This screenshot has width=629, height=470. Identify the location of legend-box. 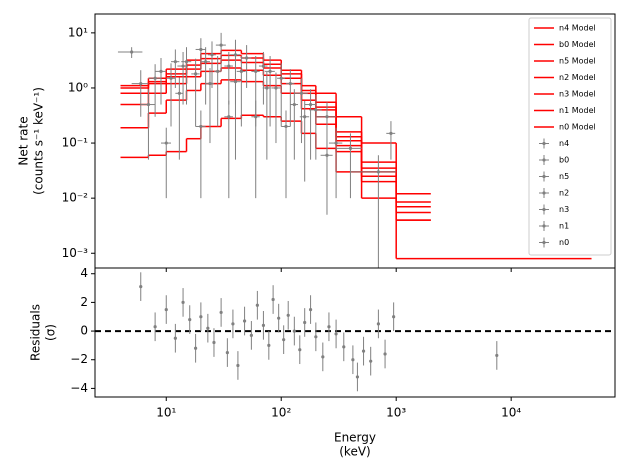
(570, 136).